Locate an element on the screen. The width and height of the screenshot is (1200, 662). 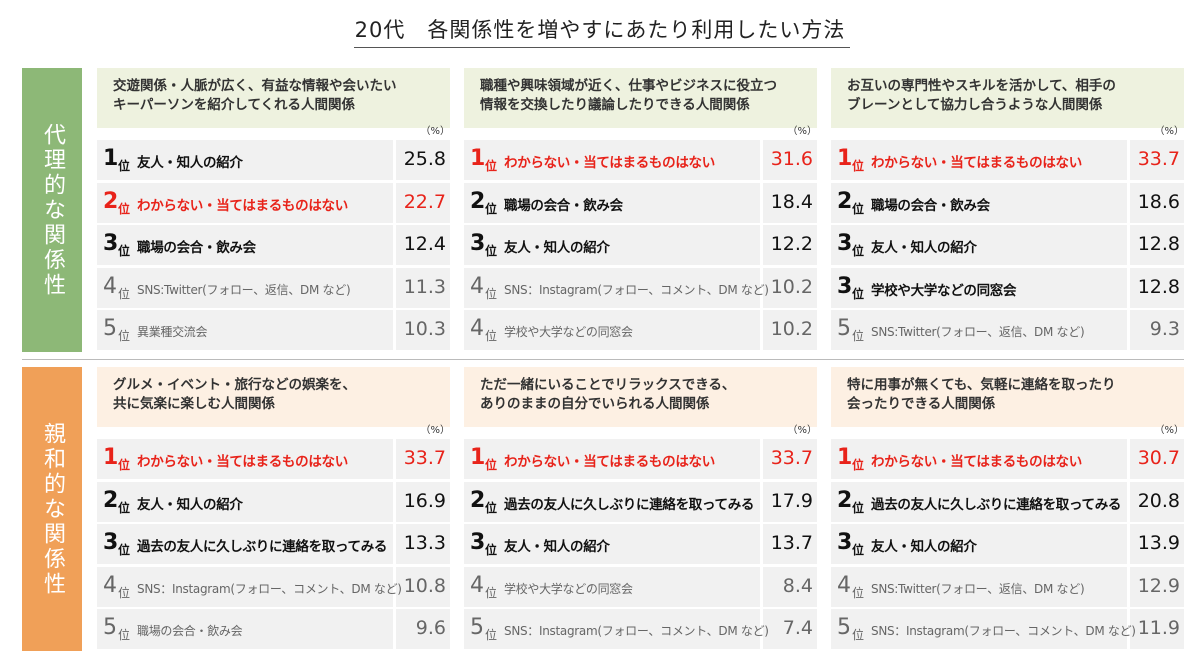
item-value: 12.4 is located at coordinates (424, 244).